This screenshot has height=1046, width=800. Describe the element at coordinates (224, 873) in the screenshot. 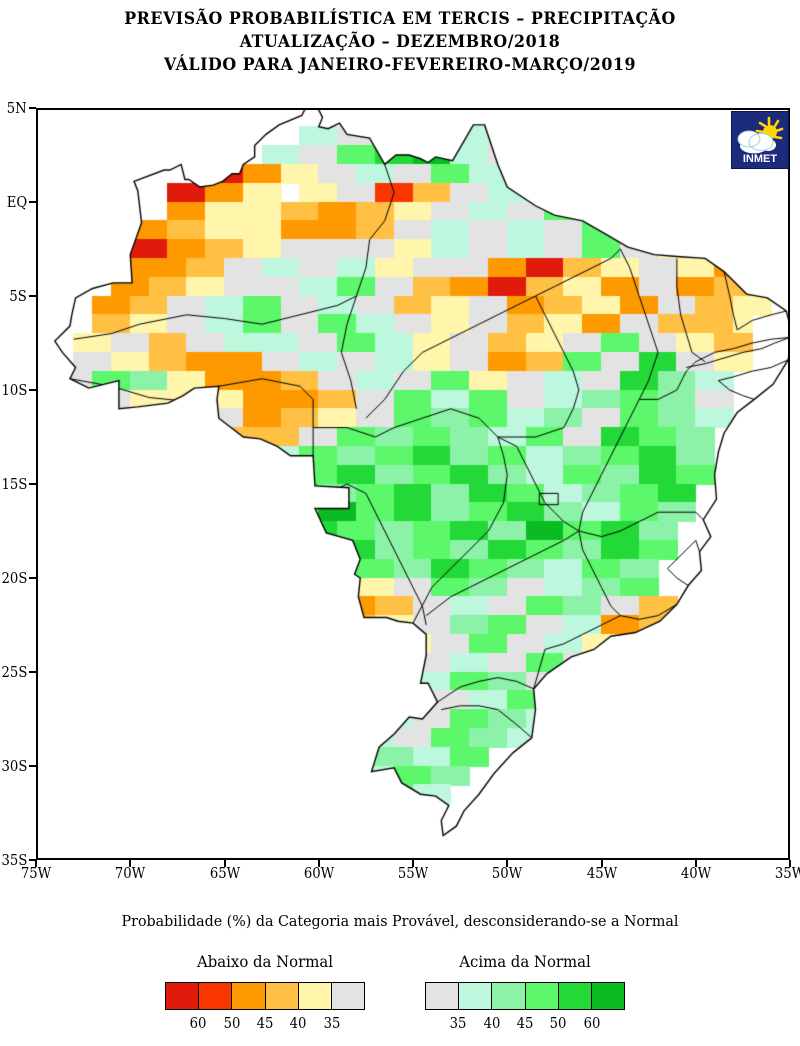

I see `x-tick-label: 65W` at that location.